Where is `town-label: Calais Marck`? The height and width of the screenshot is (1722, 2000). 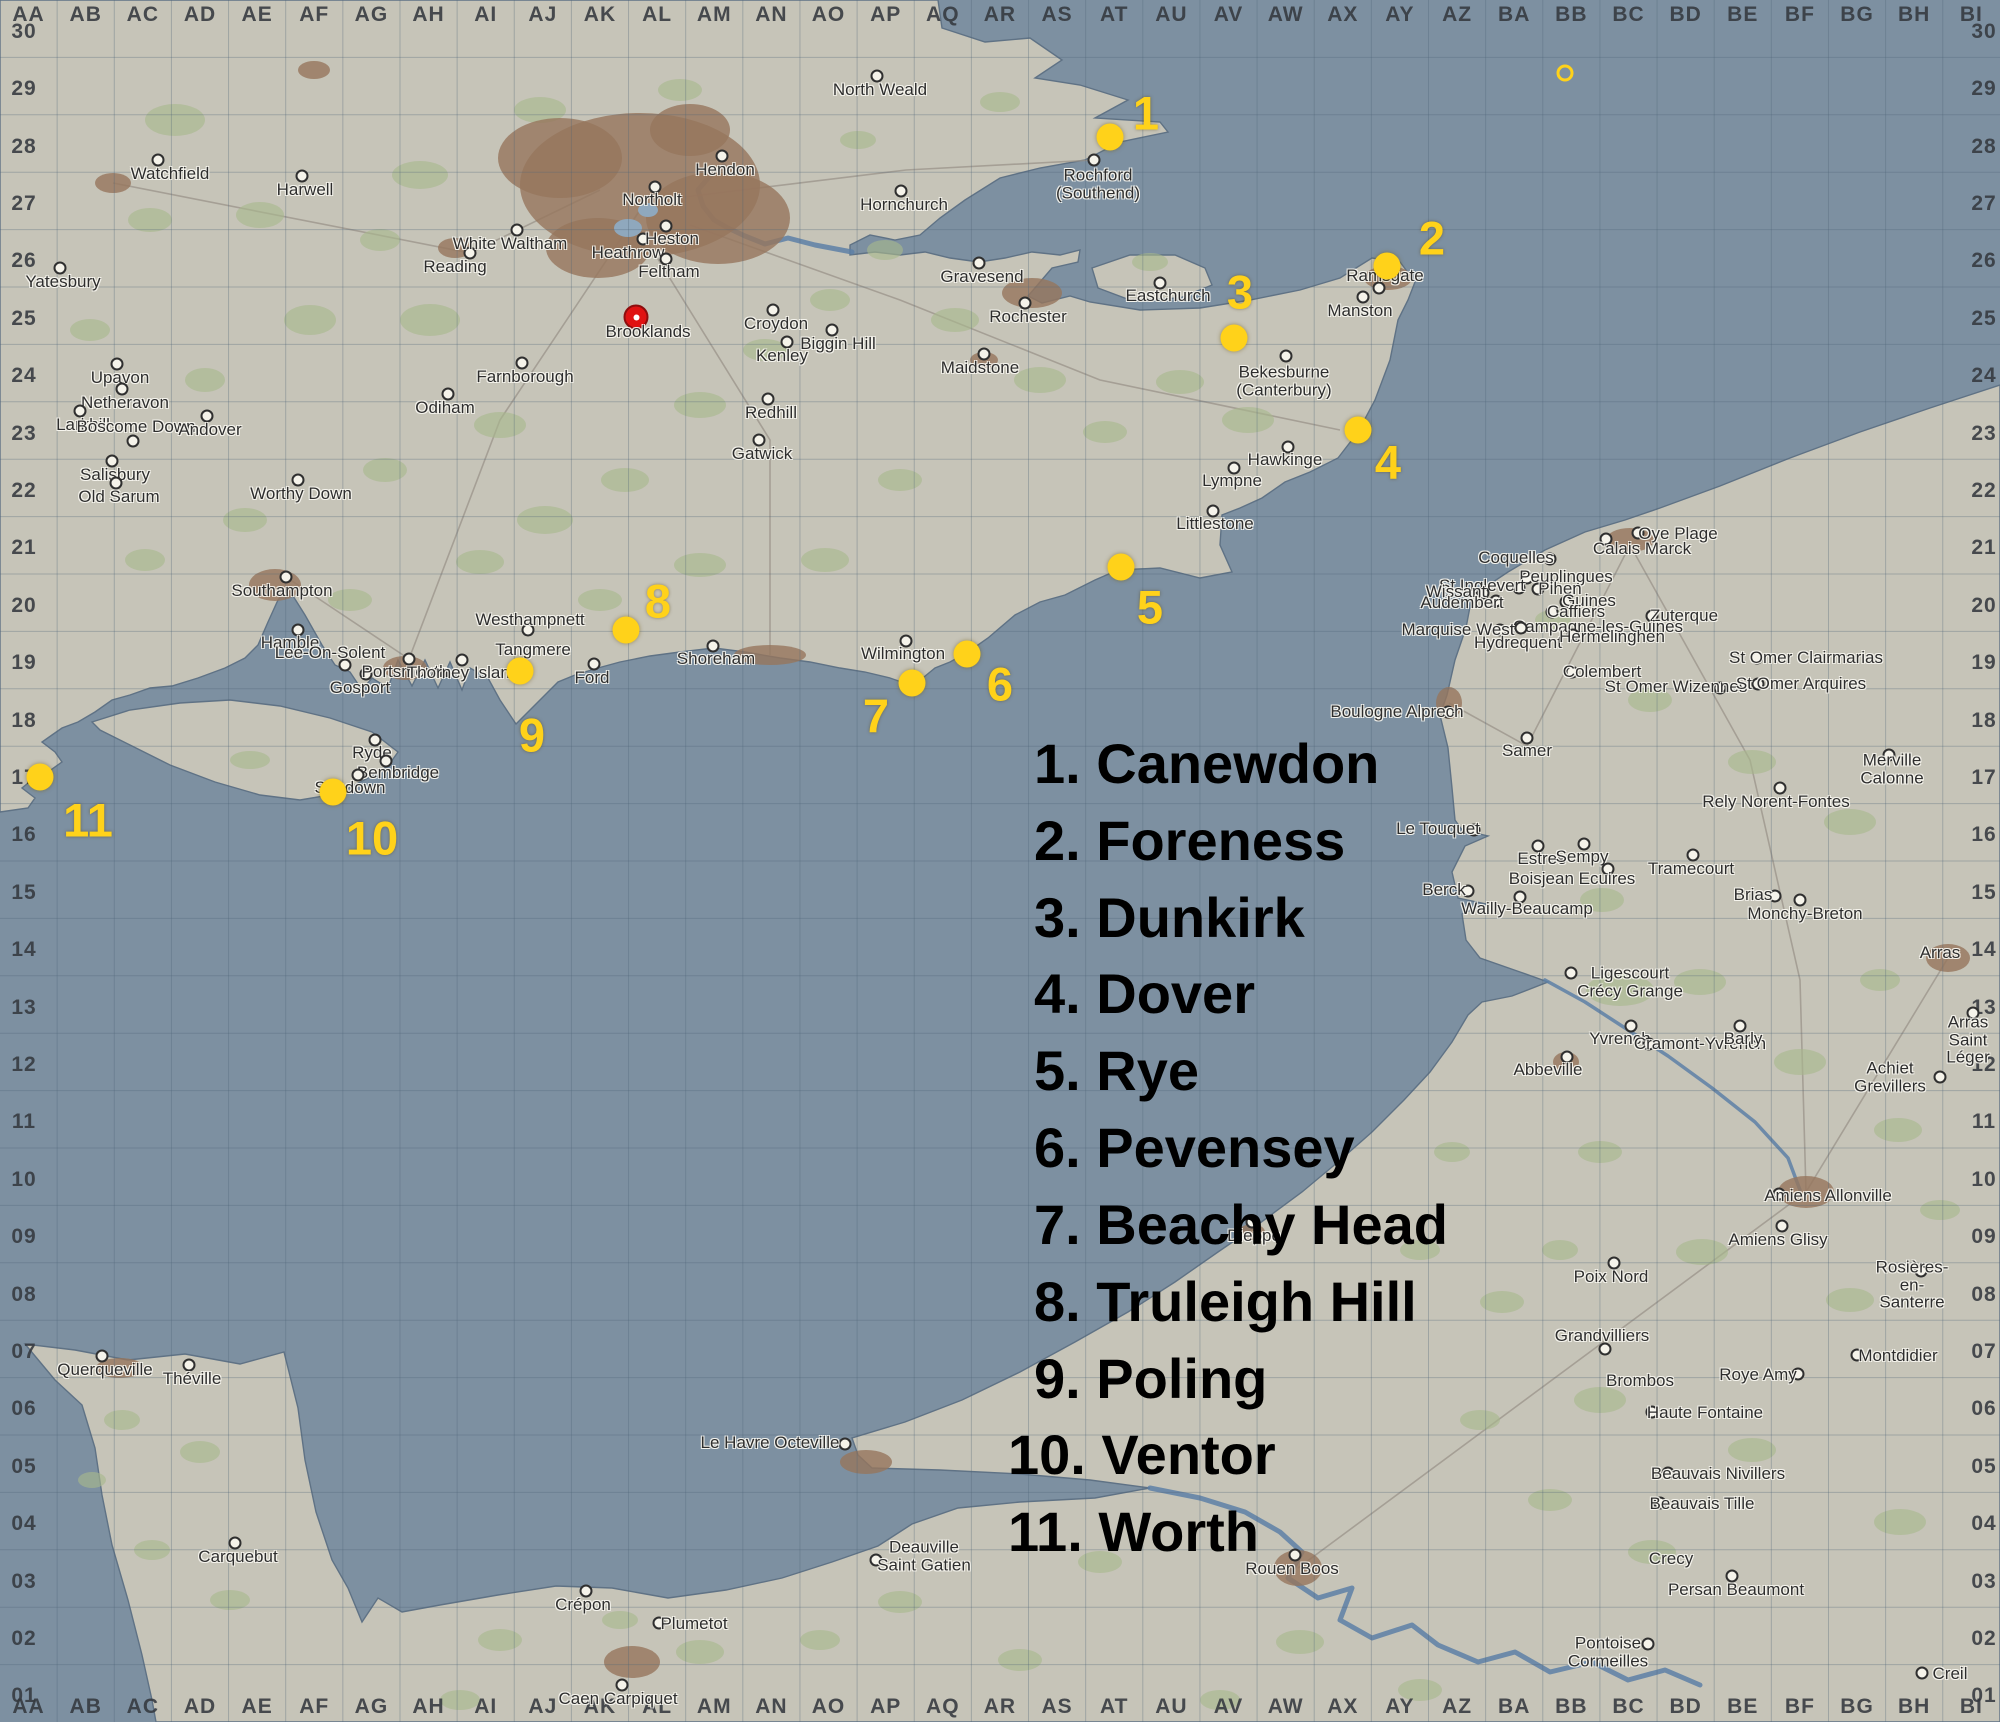
town-label: Calais Marck is located at coordinates (1642, 549).